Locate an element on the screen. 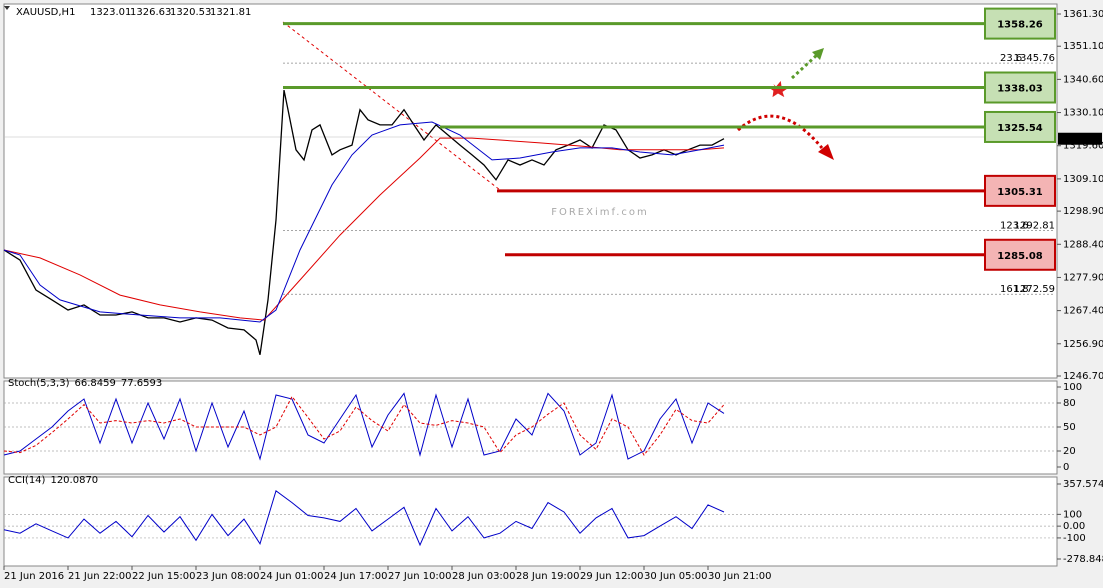 The width and height of the screenshot is (1103, 588). x-tick-label: 27 Jun 10:00 is located at coordinates (420, 576).